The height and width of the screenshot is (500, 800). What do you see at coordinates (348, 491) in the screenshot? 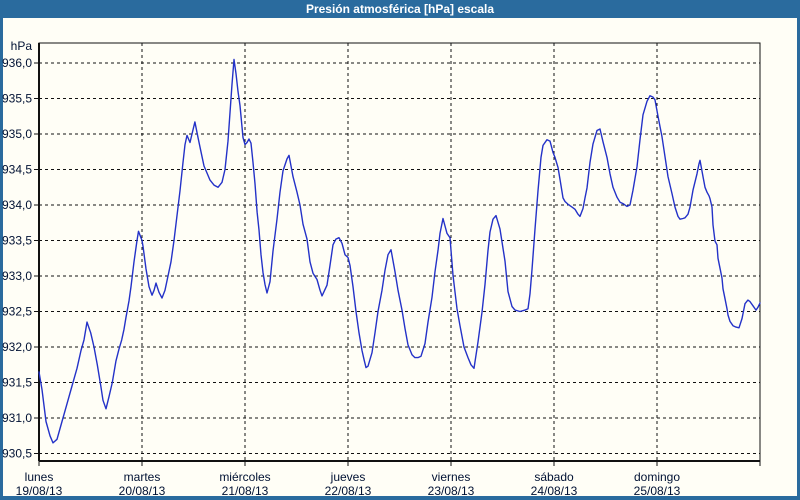
I see `x-date-label: 22/08/13` at bounding box center [348, 491].